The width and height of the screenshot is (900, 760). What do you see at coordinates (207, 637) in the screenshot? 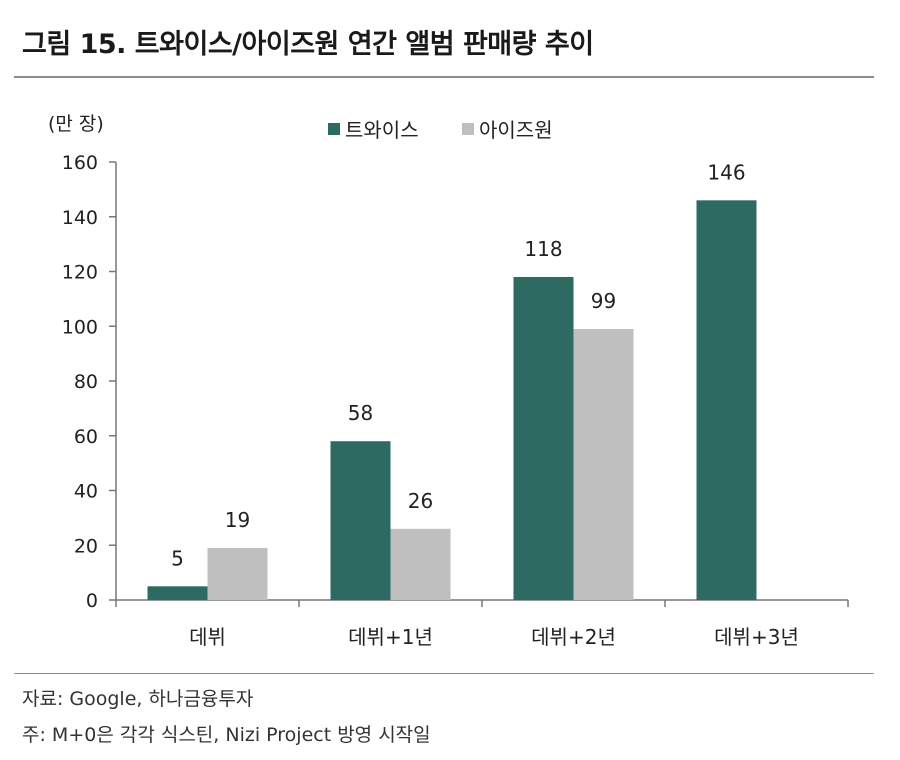
I see `x-category-label: 데뷔` at bounding box center [207, 637].